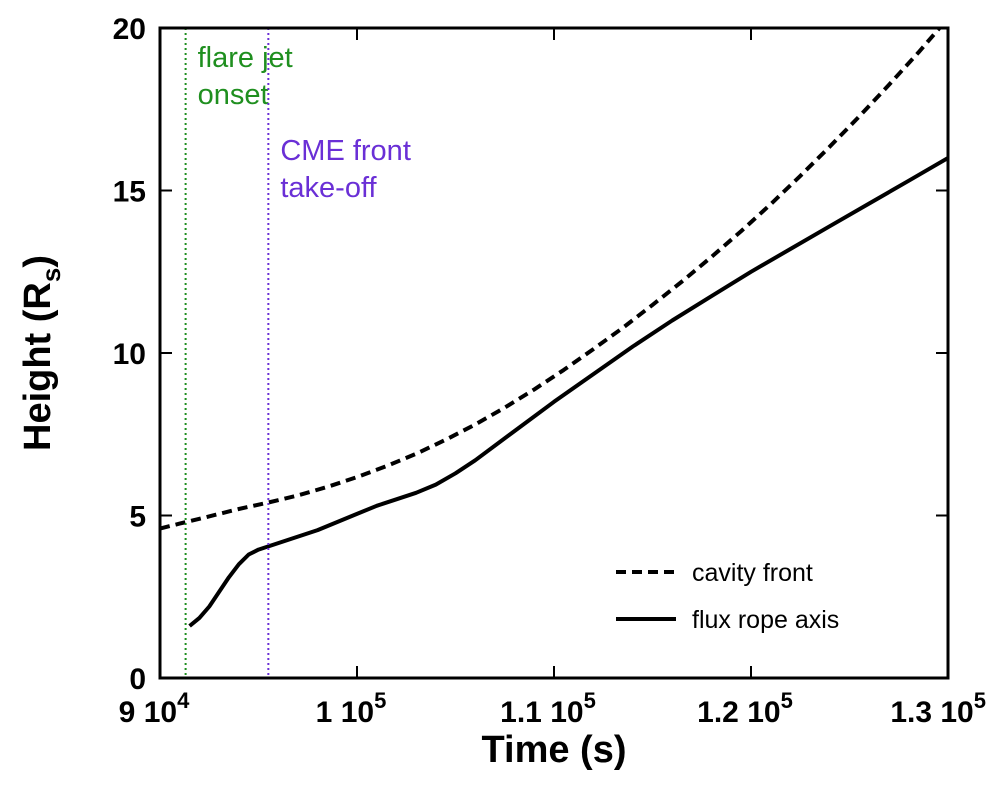 The height and width of the screenshot is (801, 1008). What do you see at coordinates (345, 151) in the screenshot?
I see `vertical-marker-label-1-0: CME front` at bounding box center [345, 151].